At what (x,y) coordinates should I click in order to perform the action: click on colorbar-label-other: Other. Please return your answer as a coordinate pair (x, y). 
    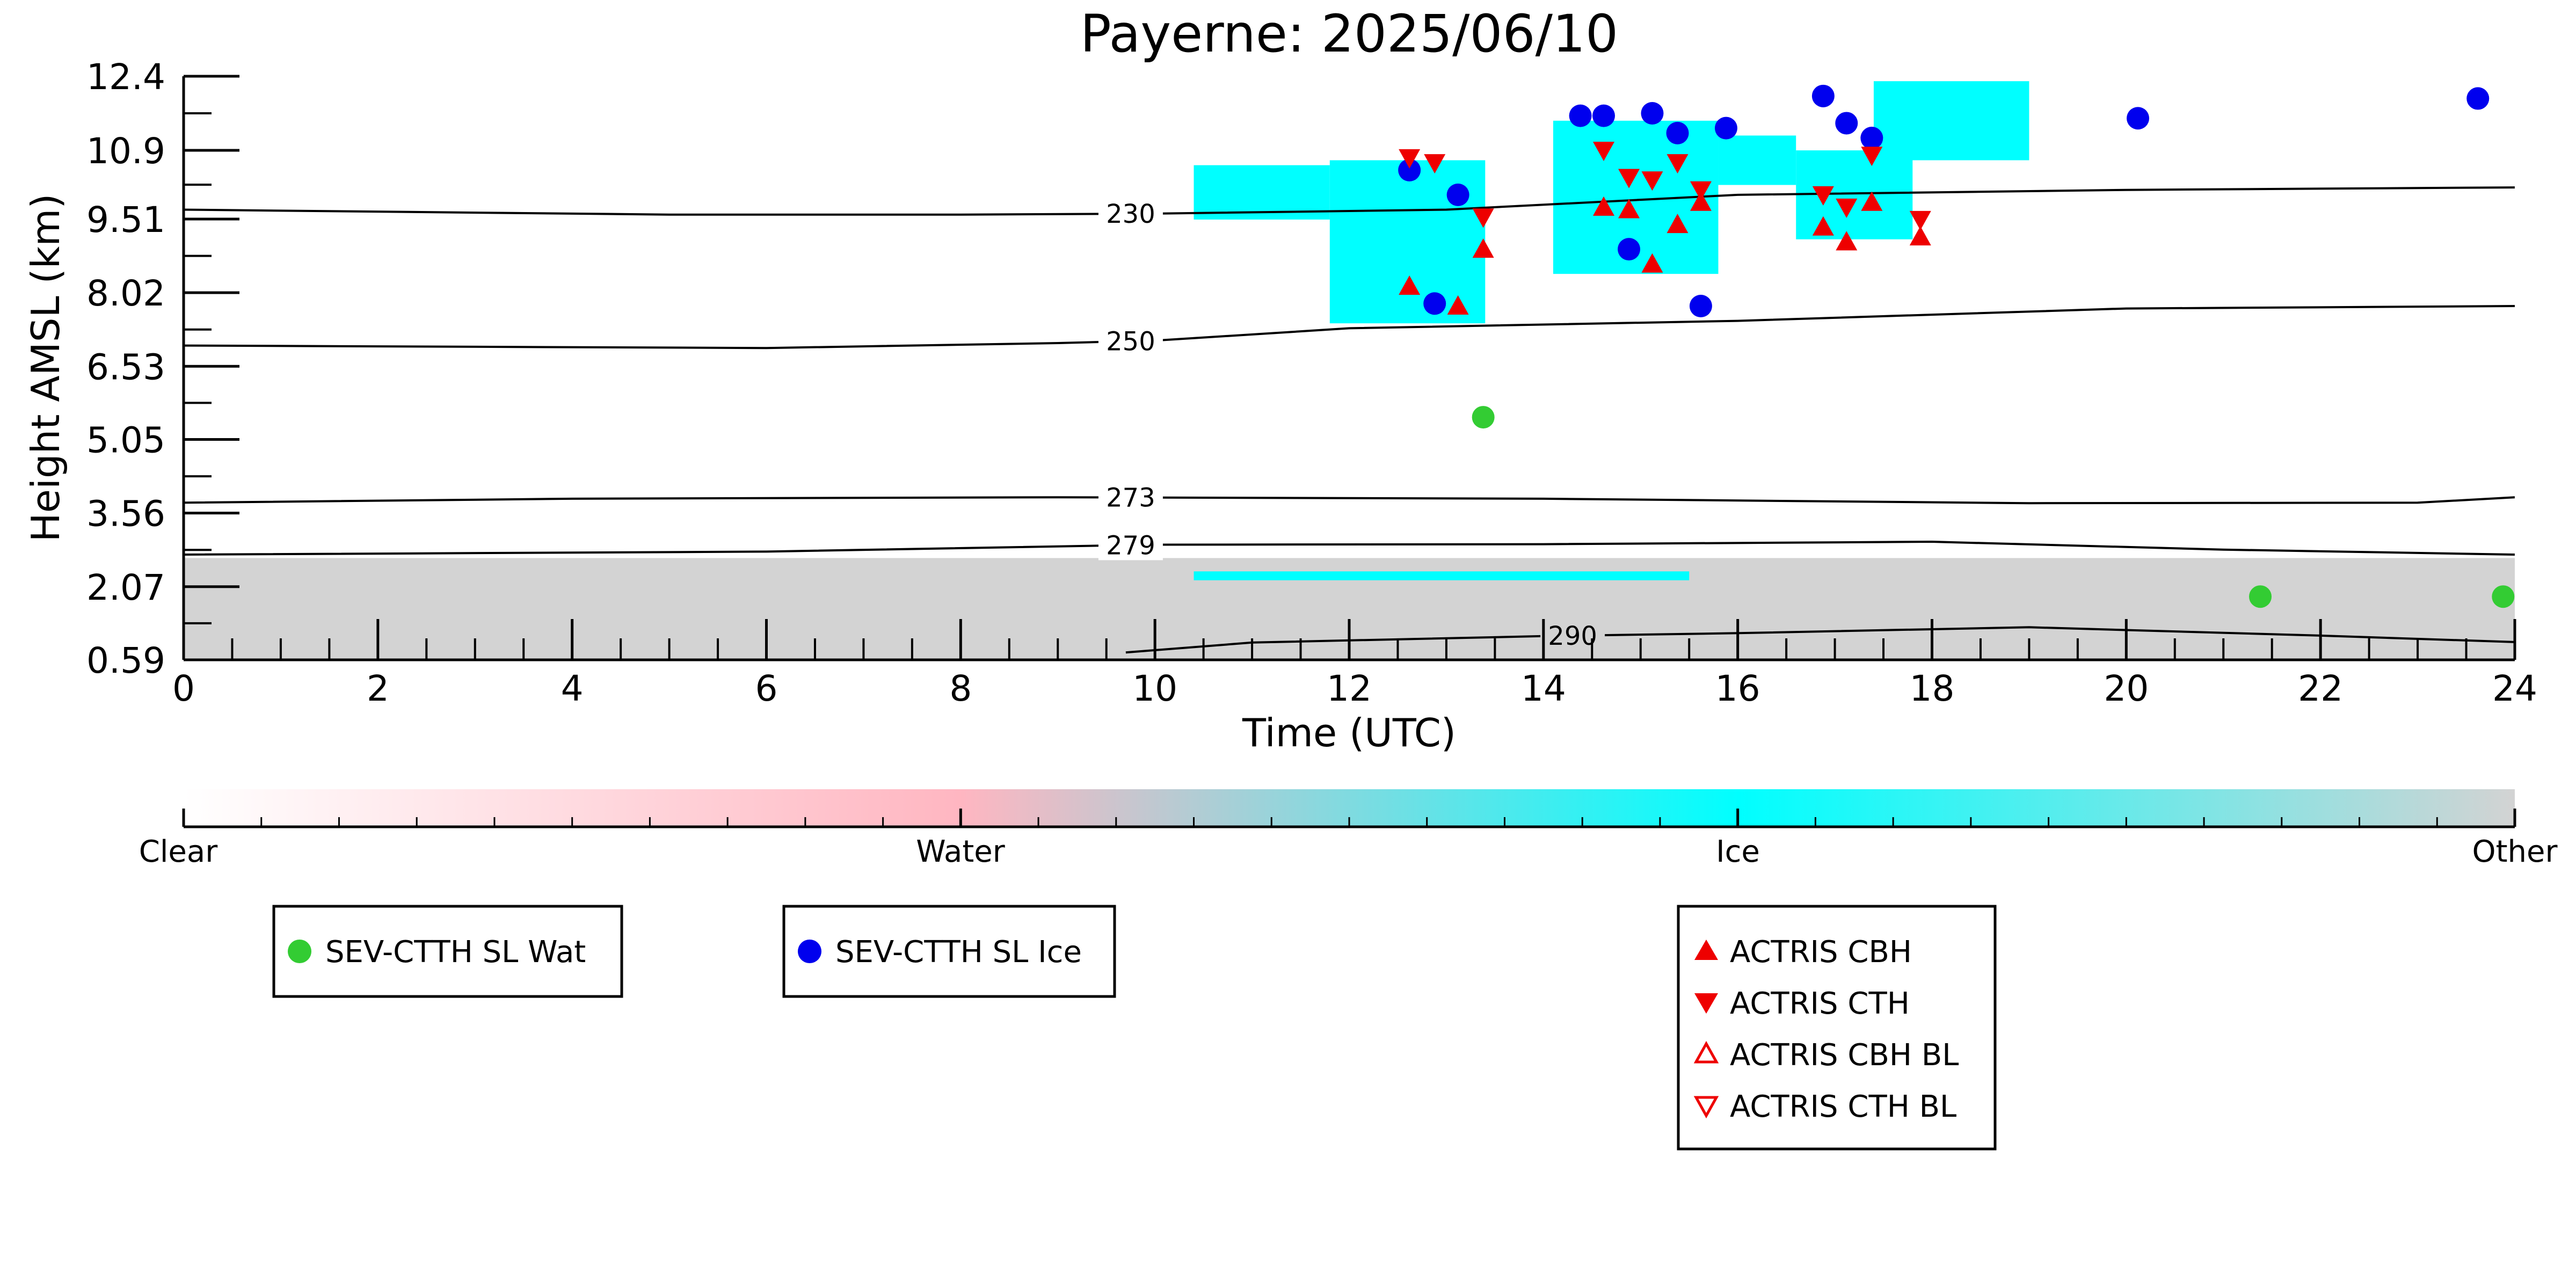
    Looking at the image, I should click on (2515, 851).